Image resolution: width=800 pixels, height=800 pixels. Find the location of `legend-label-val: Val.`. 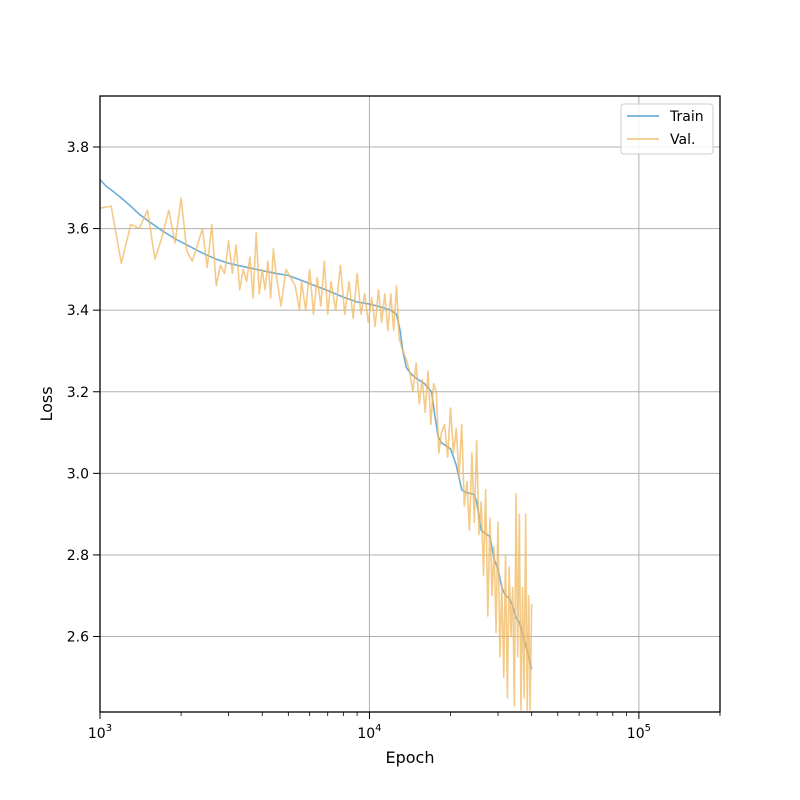

legend-label-val: Val. is located at coordinates (682, 140).